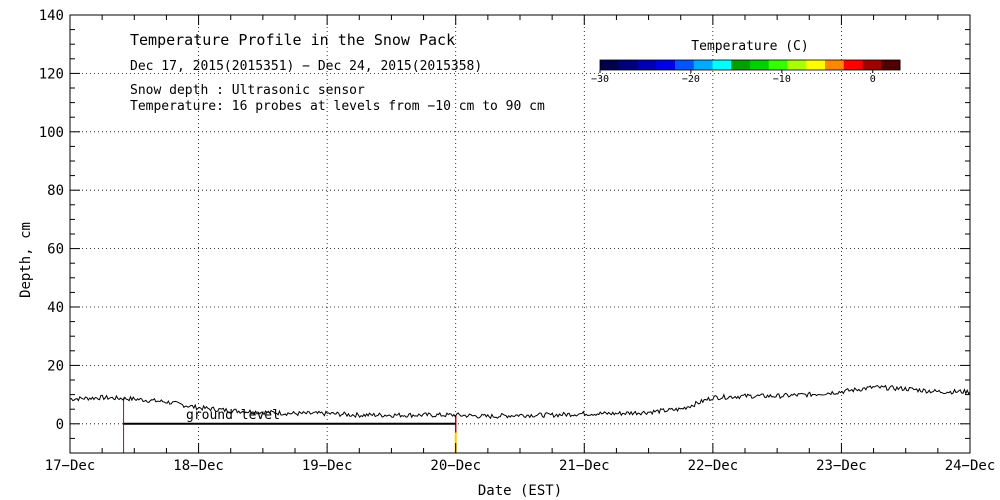 This screenshot has width=1000, height=500. Describe the element at coordinates (55, 250) in the screenshot. I see `y-tick-label: 60` at that location.